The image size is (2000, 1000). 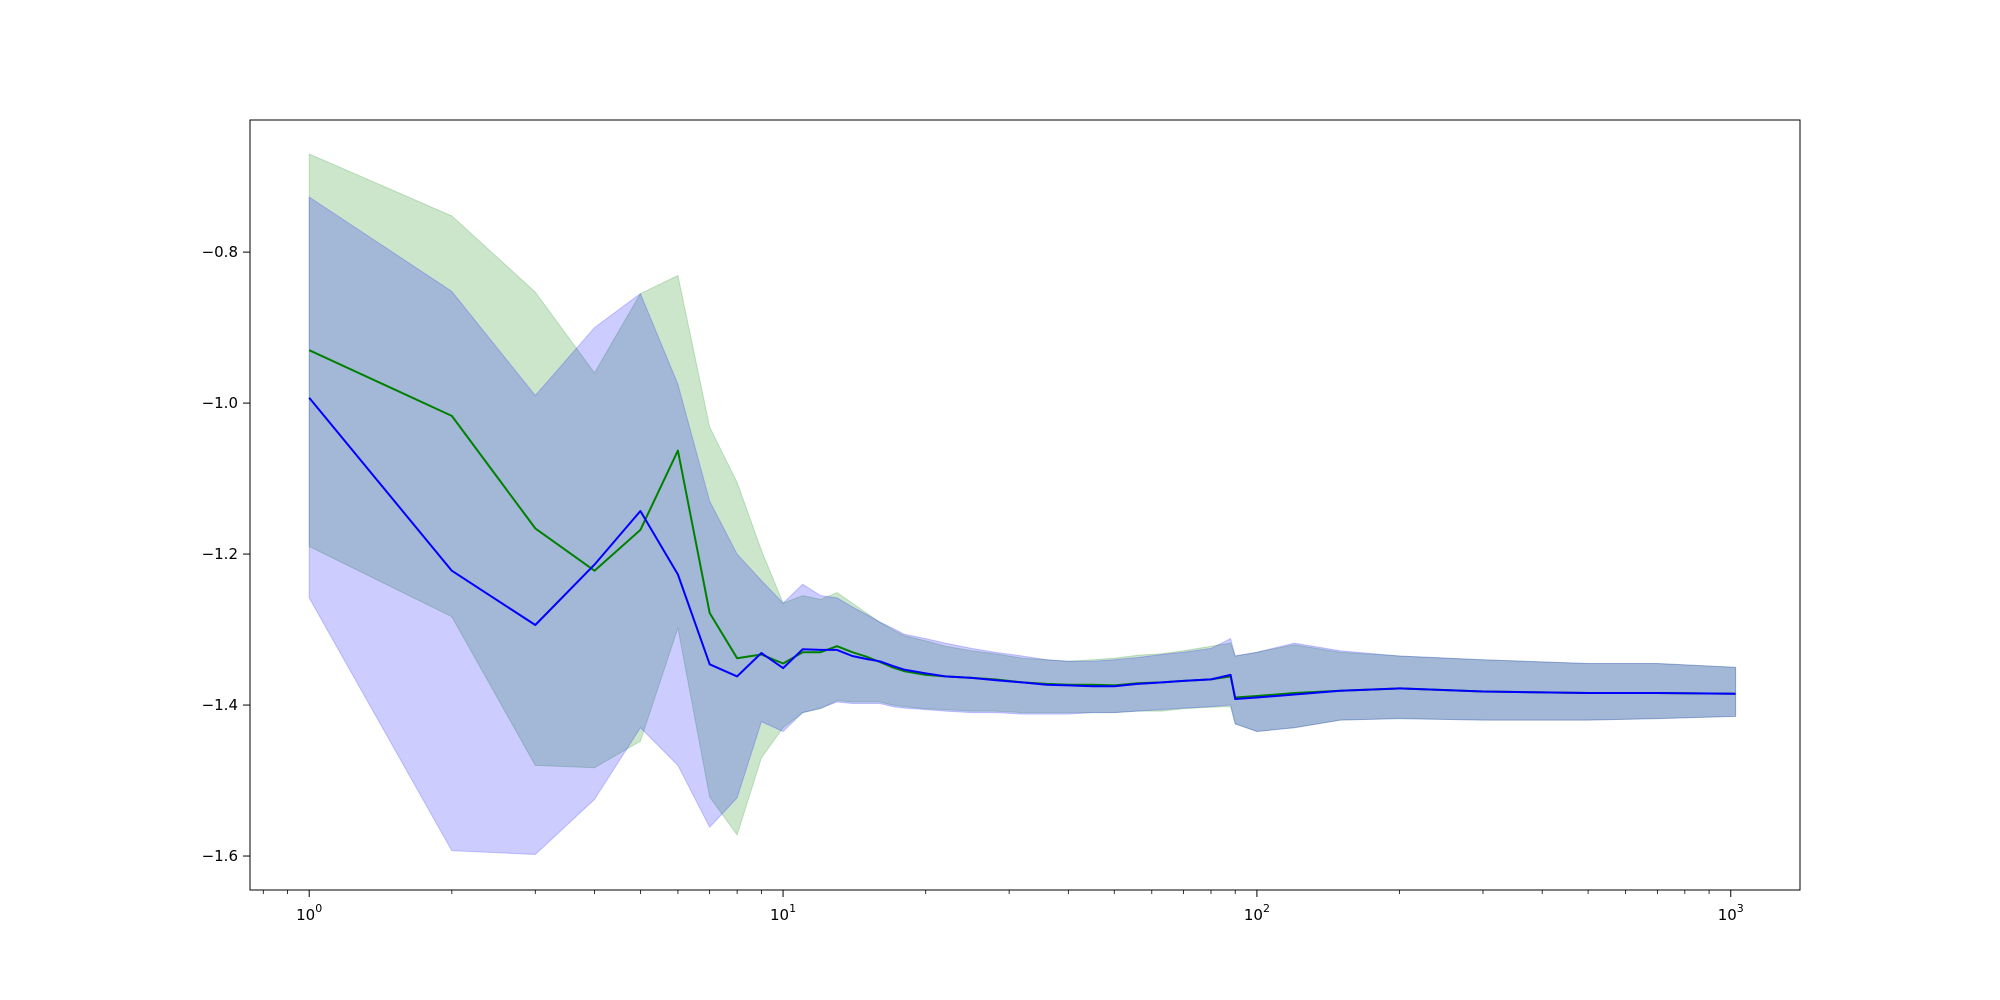 What do you see at coordinates (220, 554) in the screenshot?
I see `y-tick-label: −1.2` at bounding box center [220, 554].